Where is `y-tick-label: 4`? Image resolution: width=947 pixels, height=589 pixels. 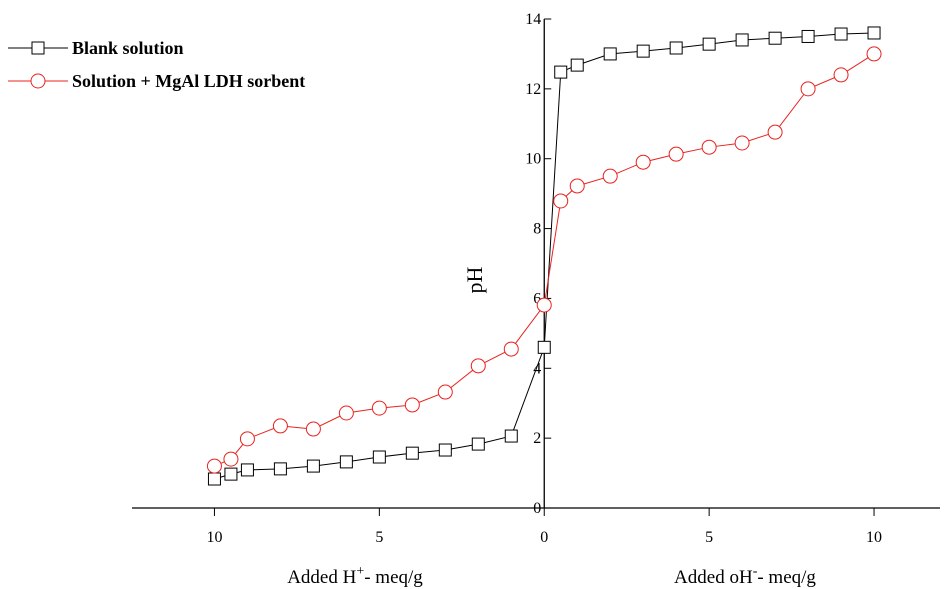 y-tick-label: 4 is located at coordinates (537, 368).